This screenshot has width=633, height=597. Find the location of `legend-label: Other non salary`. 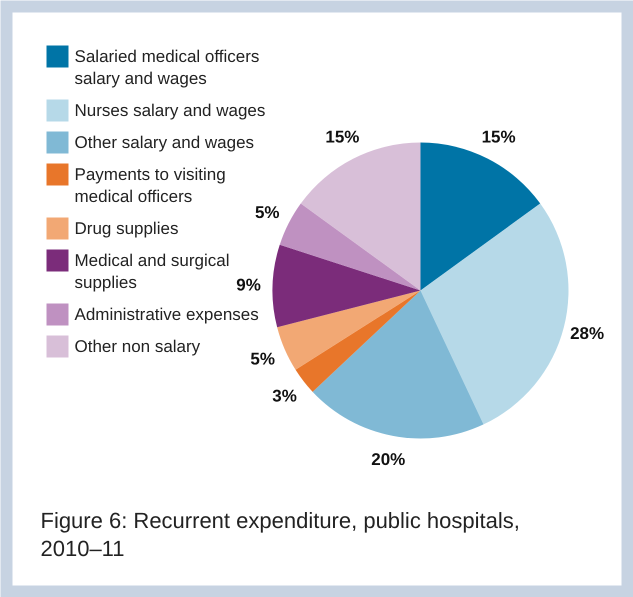

legend-label: Other non salary is located at coordinates (137, 346).